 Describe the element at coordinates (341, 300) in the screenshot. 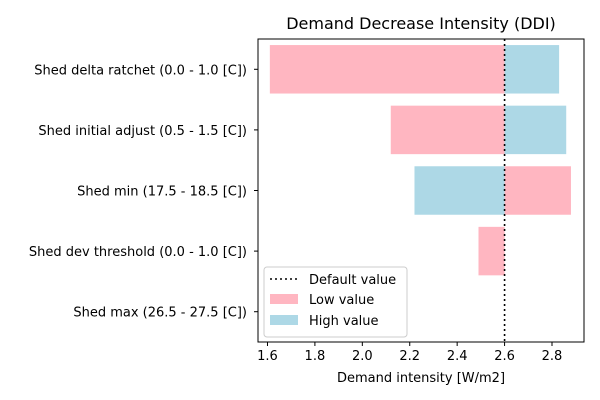

I see `legend-label-0: Low value` at that location.